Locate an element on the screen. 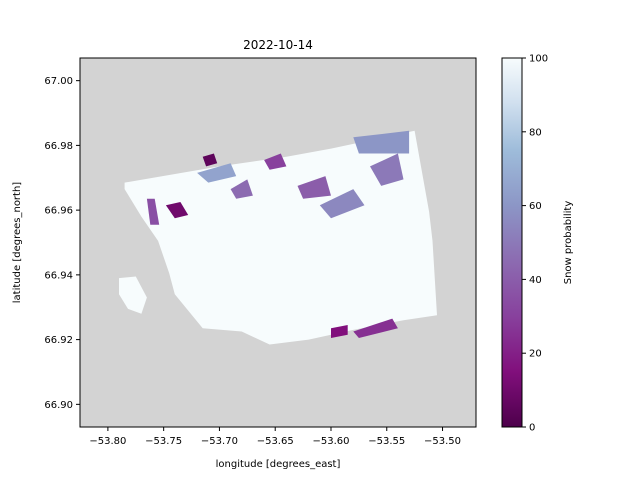 The width and height of the screenshot is (640, 480). x-tick-label: −53.55 is located at coordinates (386, 441).